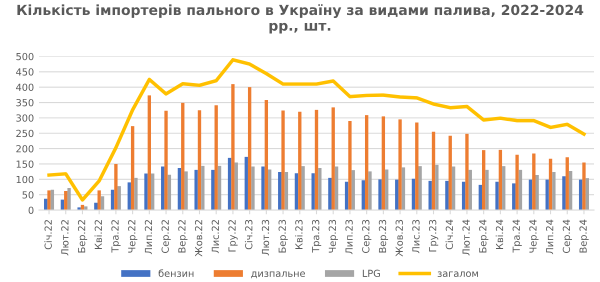 This screenshot has width=600, height=282. Describe the element at coordinates (500, 234) in the screenshot. I see `x-tick-label: Кві.24` at that location.